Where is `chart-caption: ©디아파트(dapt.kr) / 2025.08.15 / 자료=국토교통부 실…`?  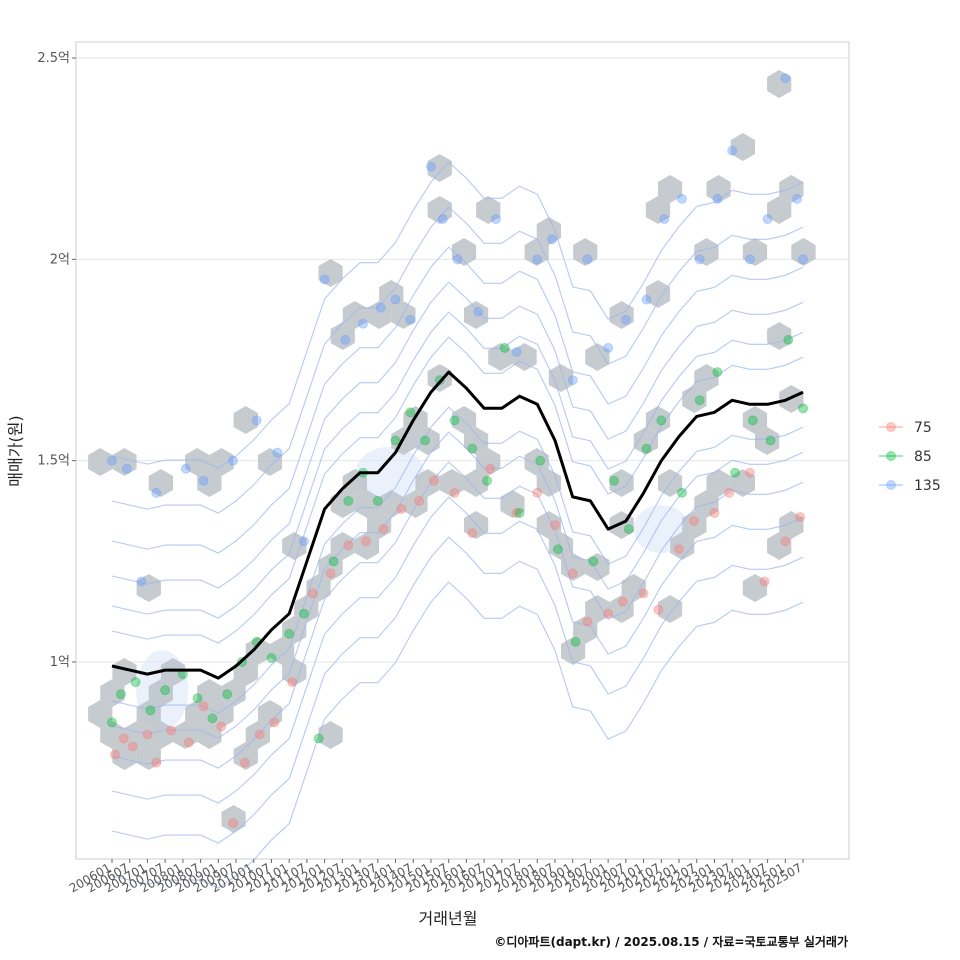 chart-caption: ©디아파트(dapt.kr) / 2025.08.15 / 자료=국토교통부 실… is located at coordinates (671, 941).